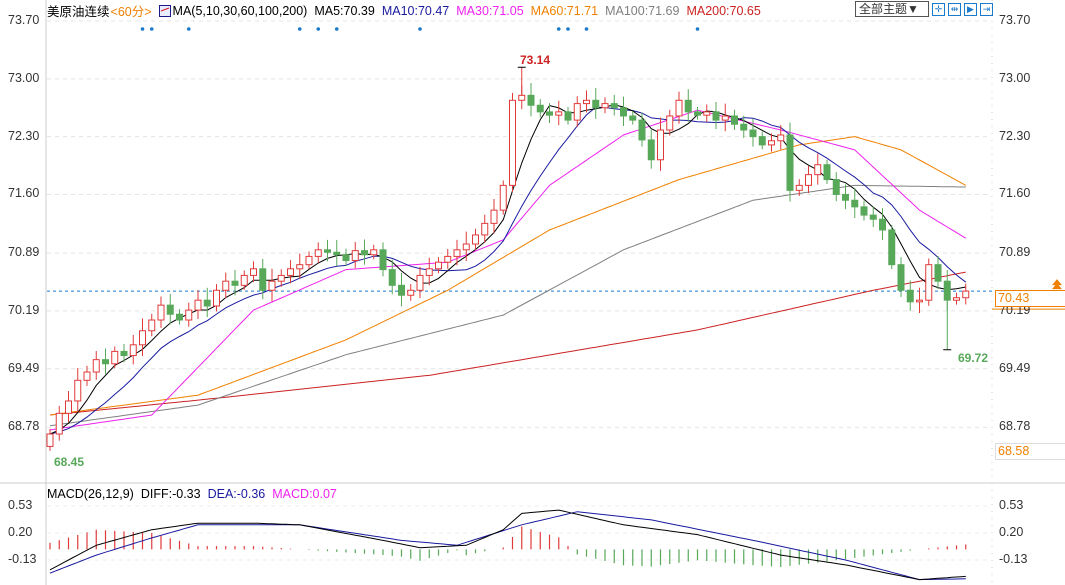 The height and width of the screenshot is (585, 1065). Describe the element at coordinates (170, 494) in the screenshot. I see `diff-value: DIFF:-0.33` at that location.